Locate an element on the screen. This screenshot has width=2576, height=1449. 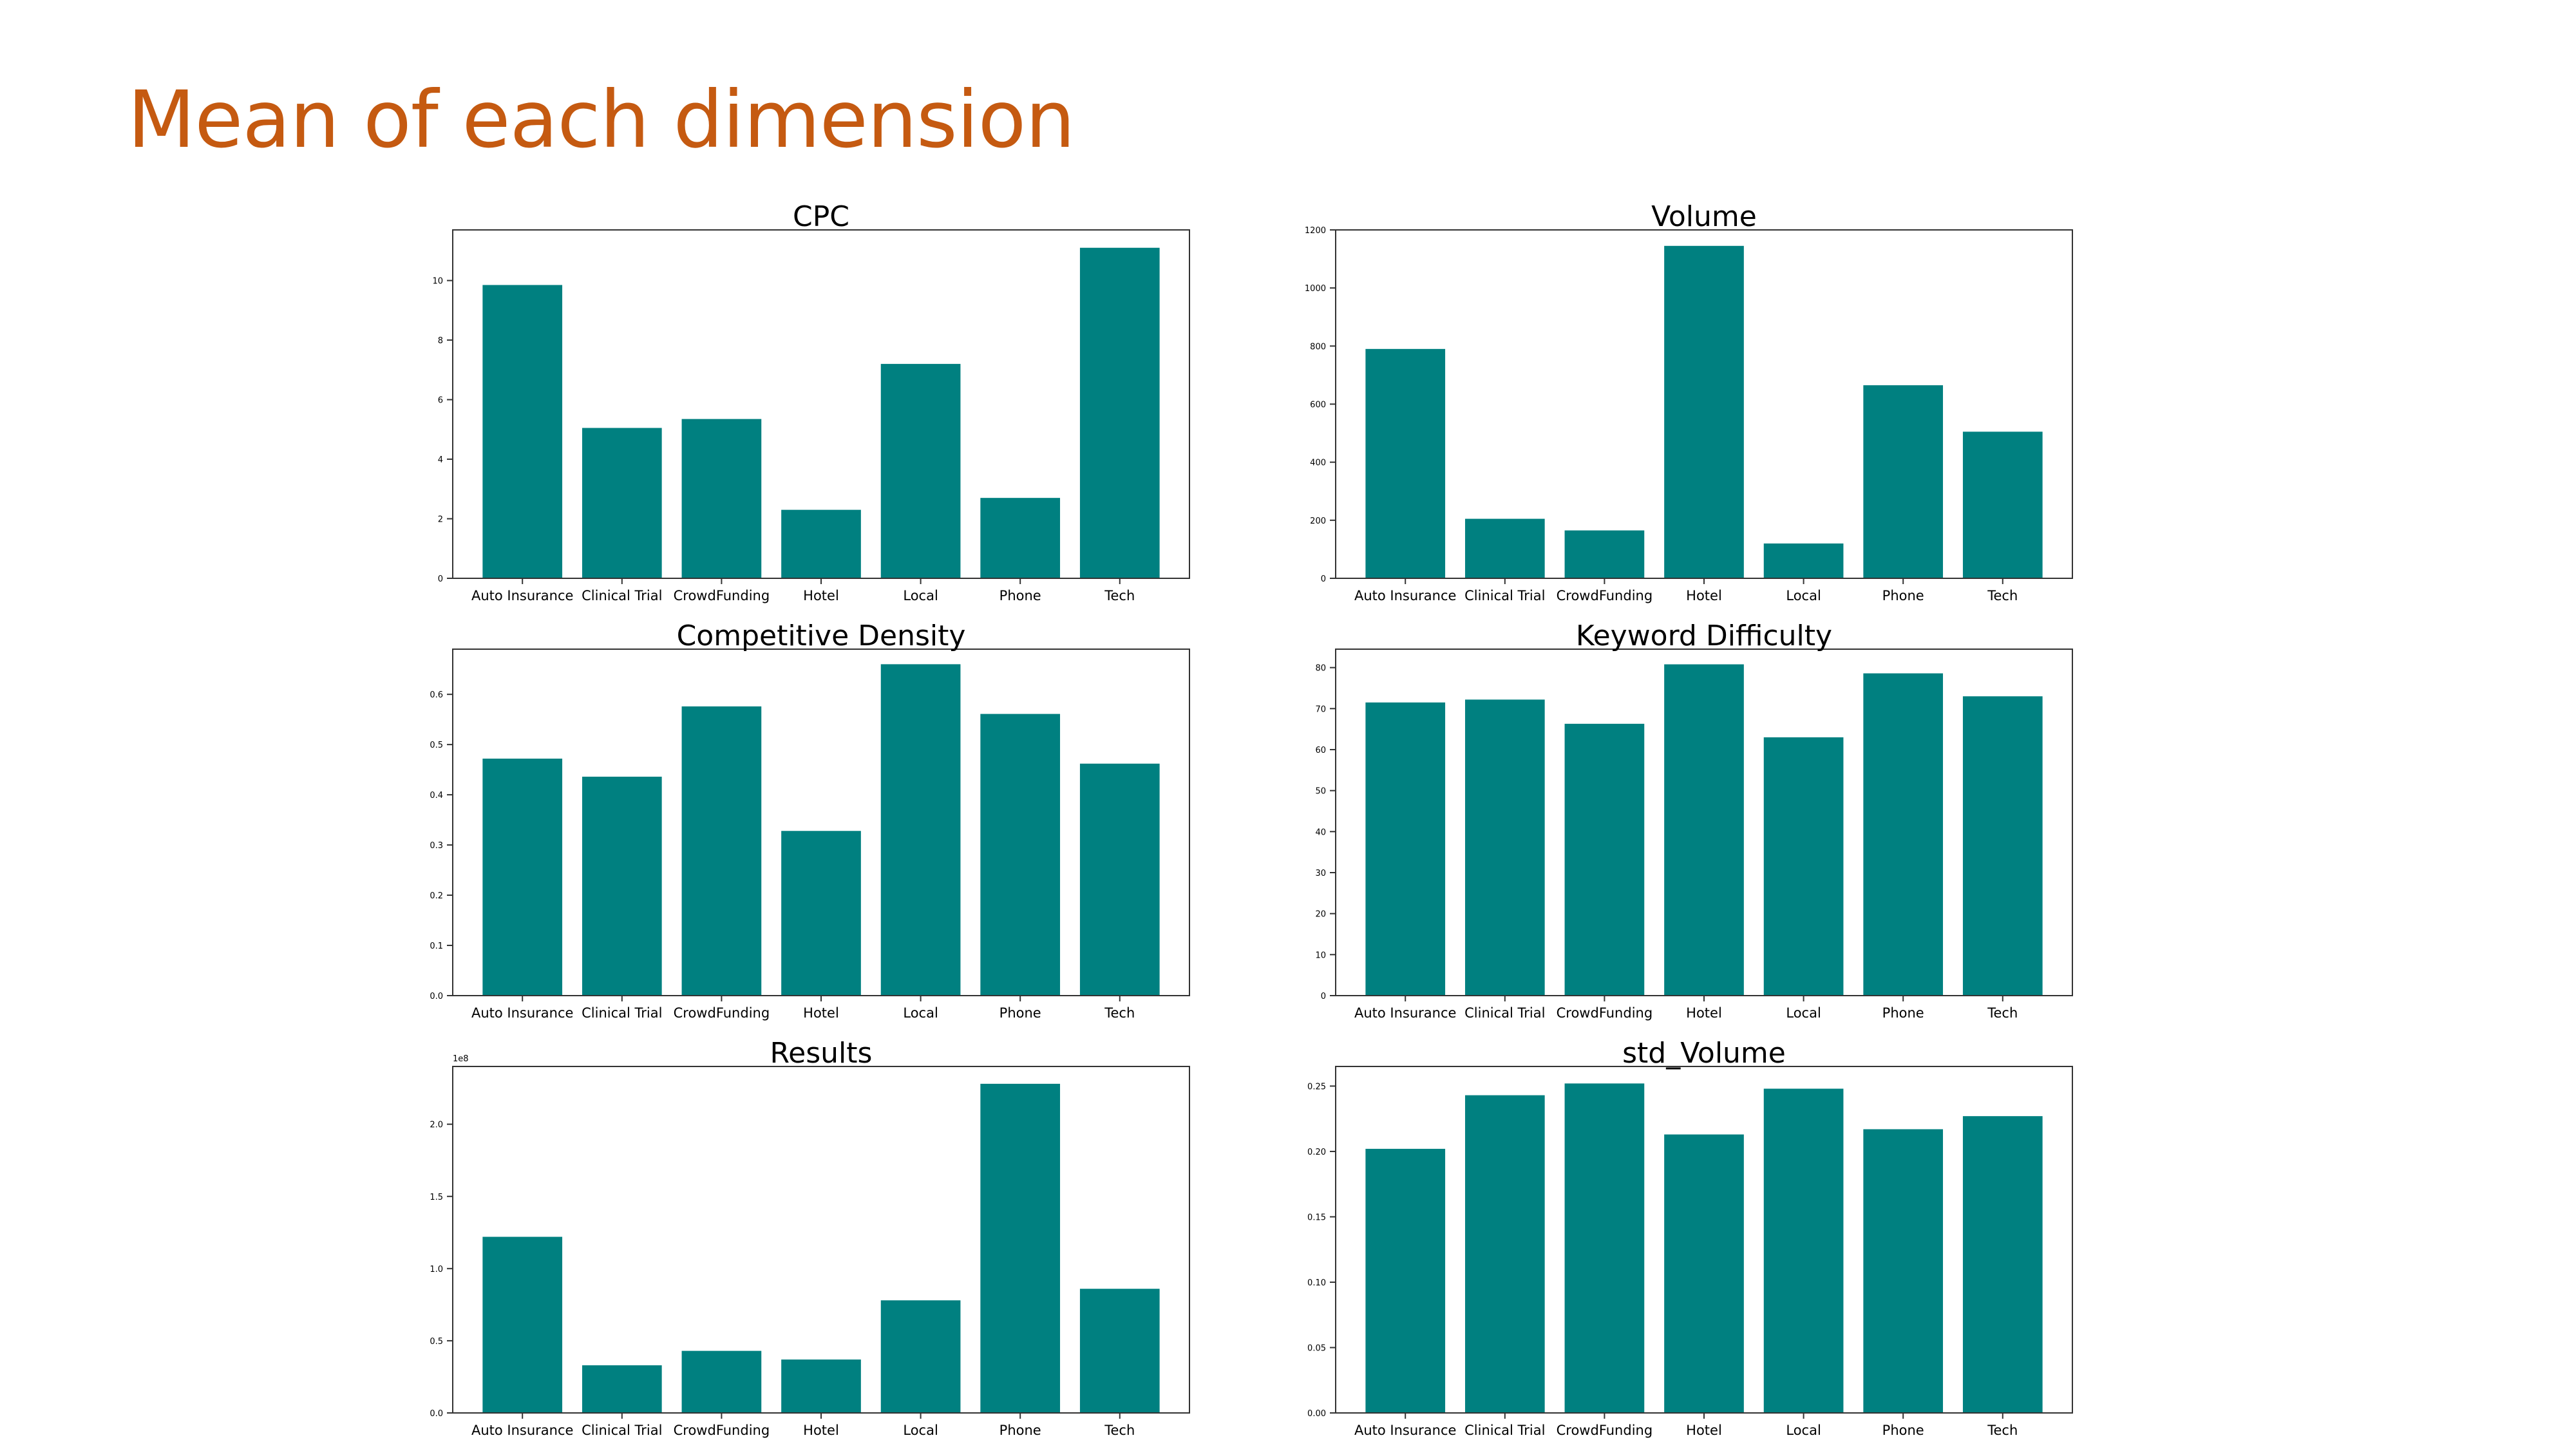
y-tick-label: 1.5 is located at coordinates (436, 1197).